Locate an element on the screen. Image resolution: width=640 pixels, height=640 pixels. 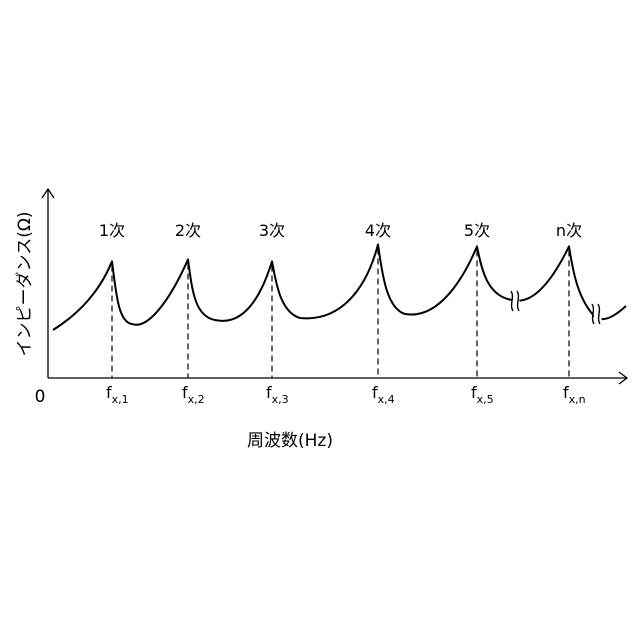
peak-order-label: n次 is located at coordinates (569, 230).